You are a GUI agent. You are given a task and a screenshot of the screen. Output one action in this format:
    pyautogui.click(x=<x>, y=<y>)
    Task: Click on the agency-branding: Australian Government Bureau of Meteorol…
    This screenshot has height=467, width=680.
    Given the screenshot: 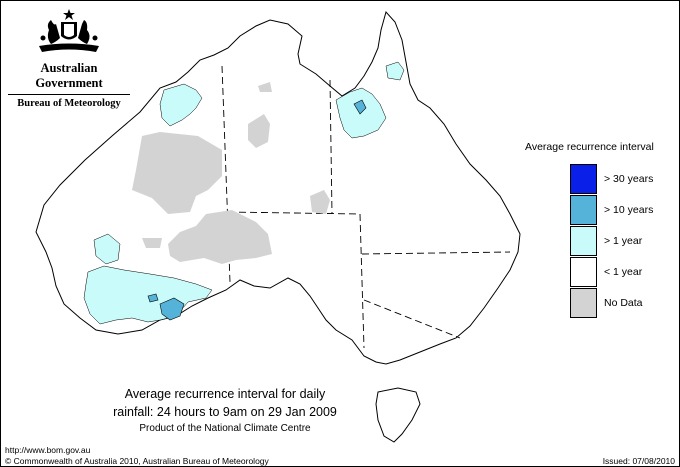 What is the action you would take?
    pyautogui.click(x=69, y=58)
    